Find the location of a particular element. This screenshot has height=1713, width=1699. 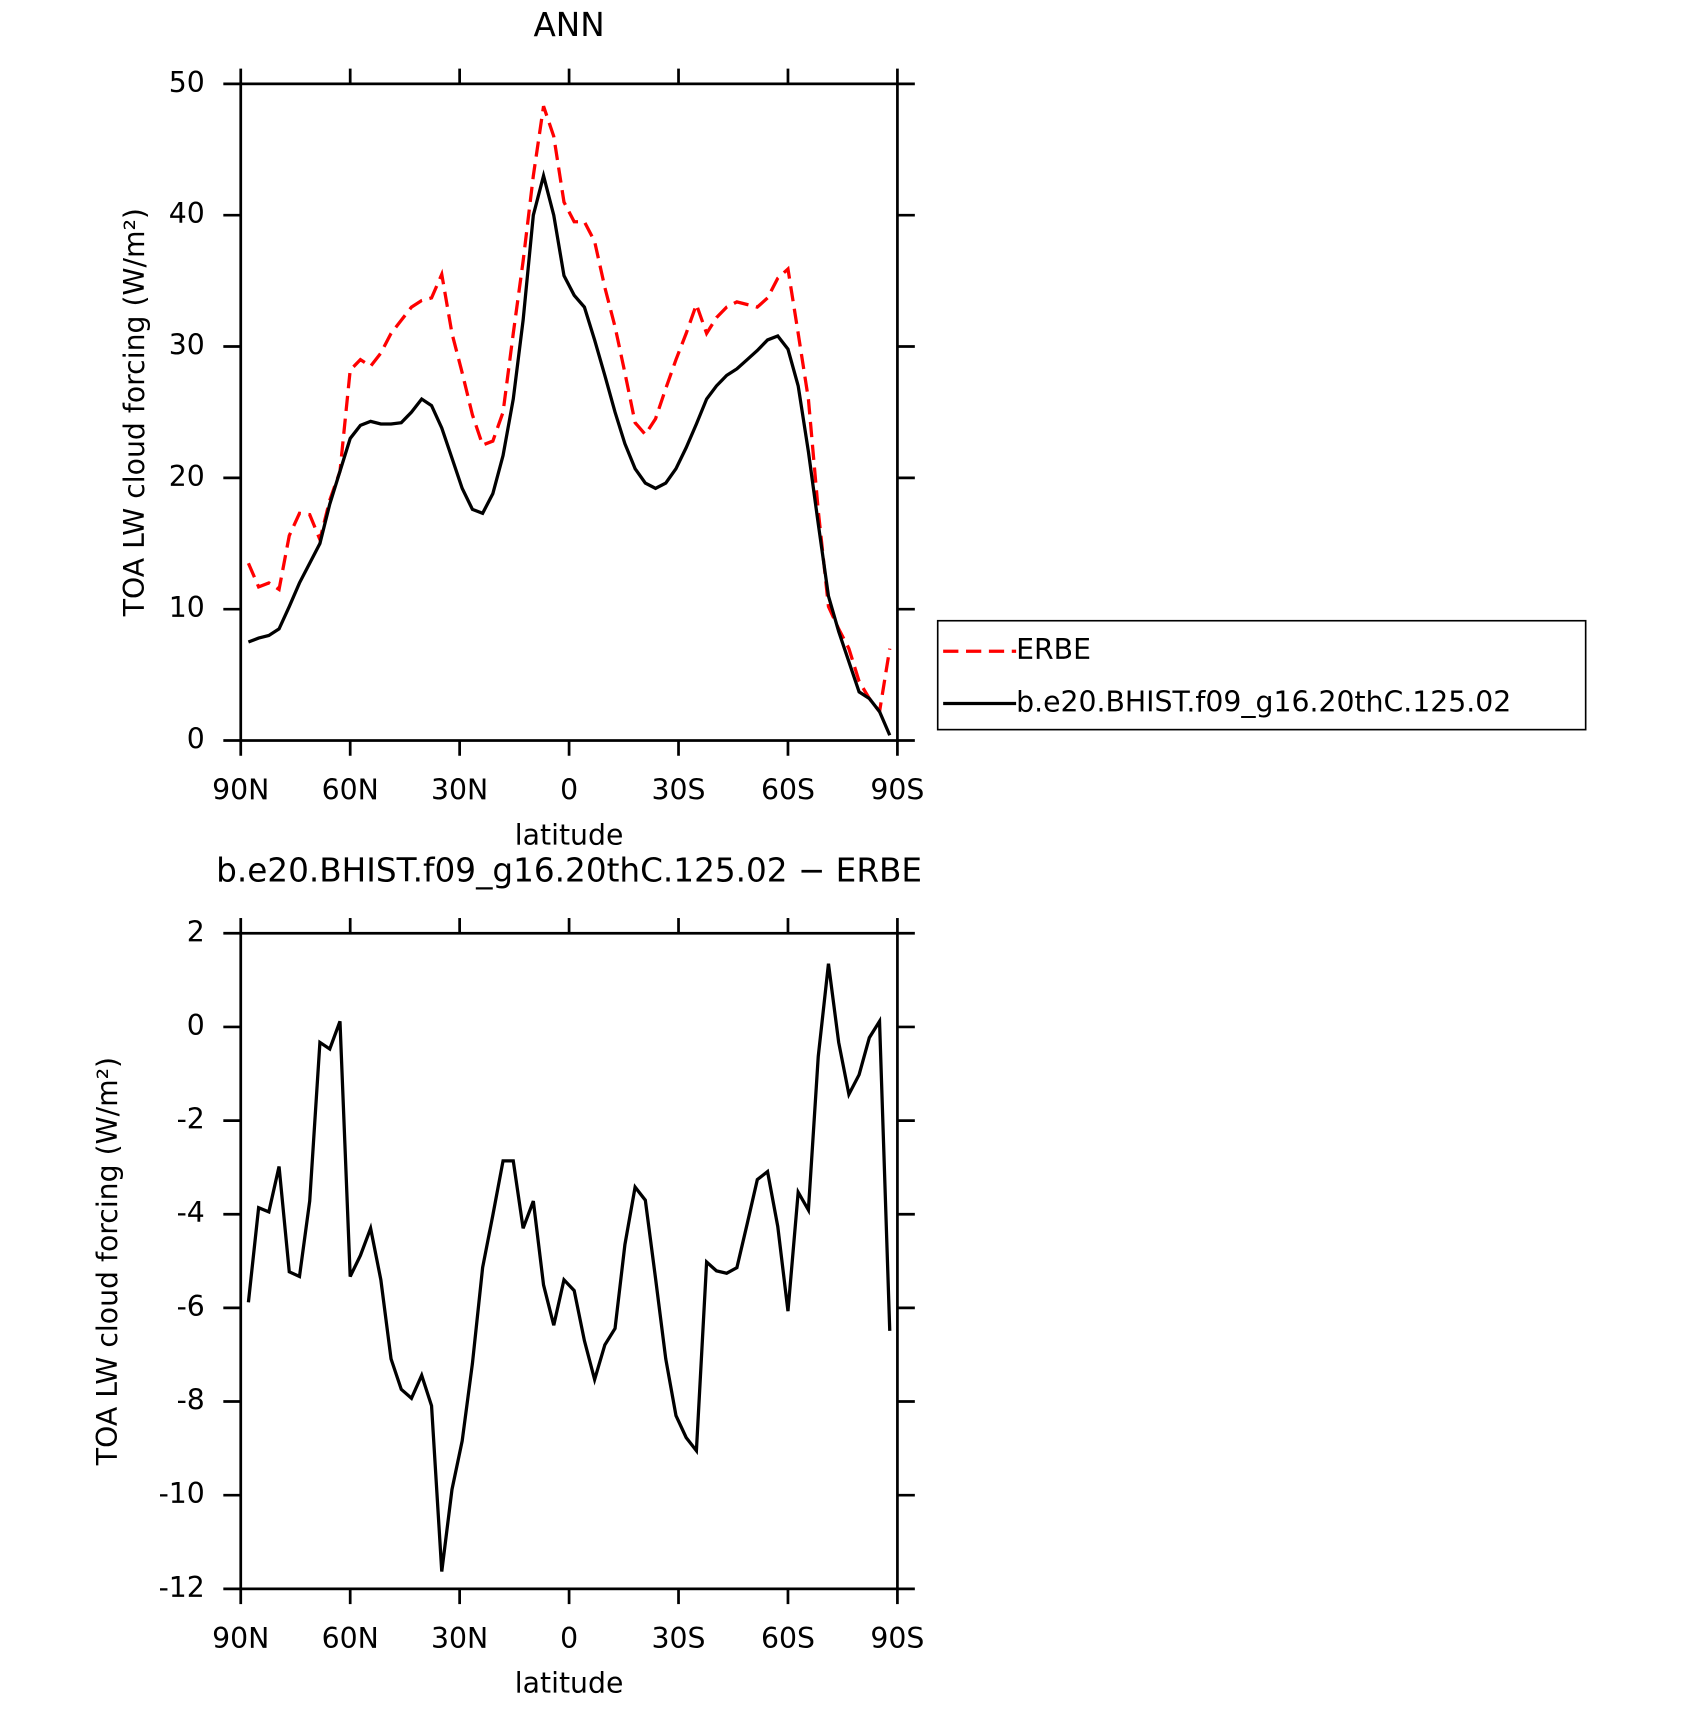

y-tick-label: 30 is located at coordinates (187, 345).